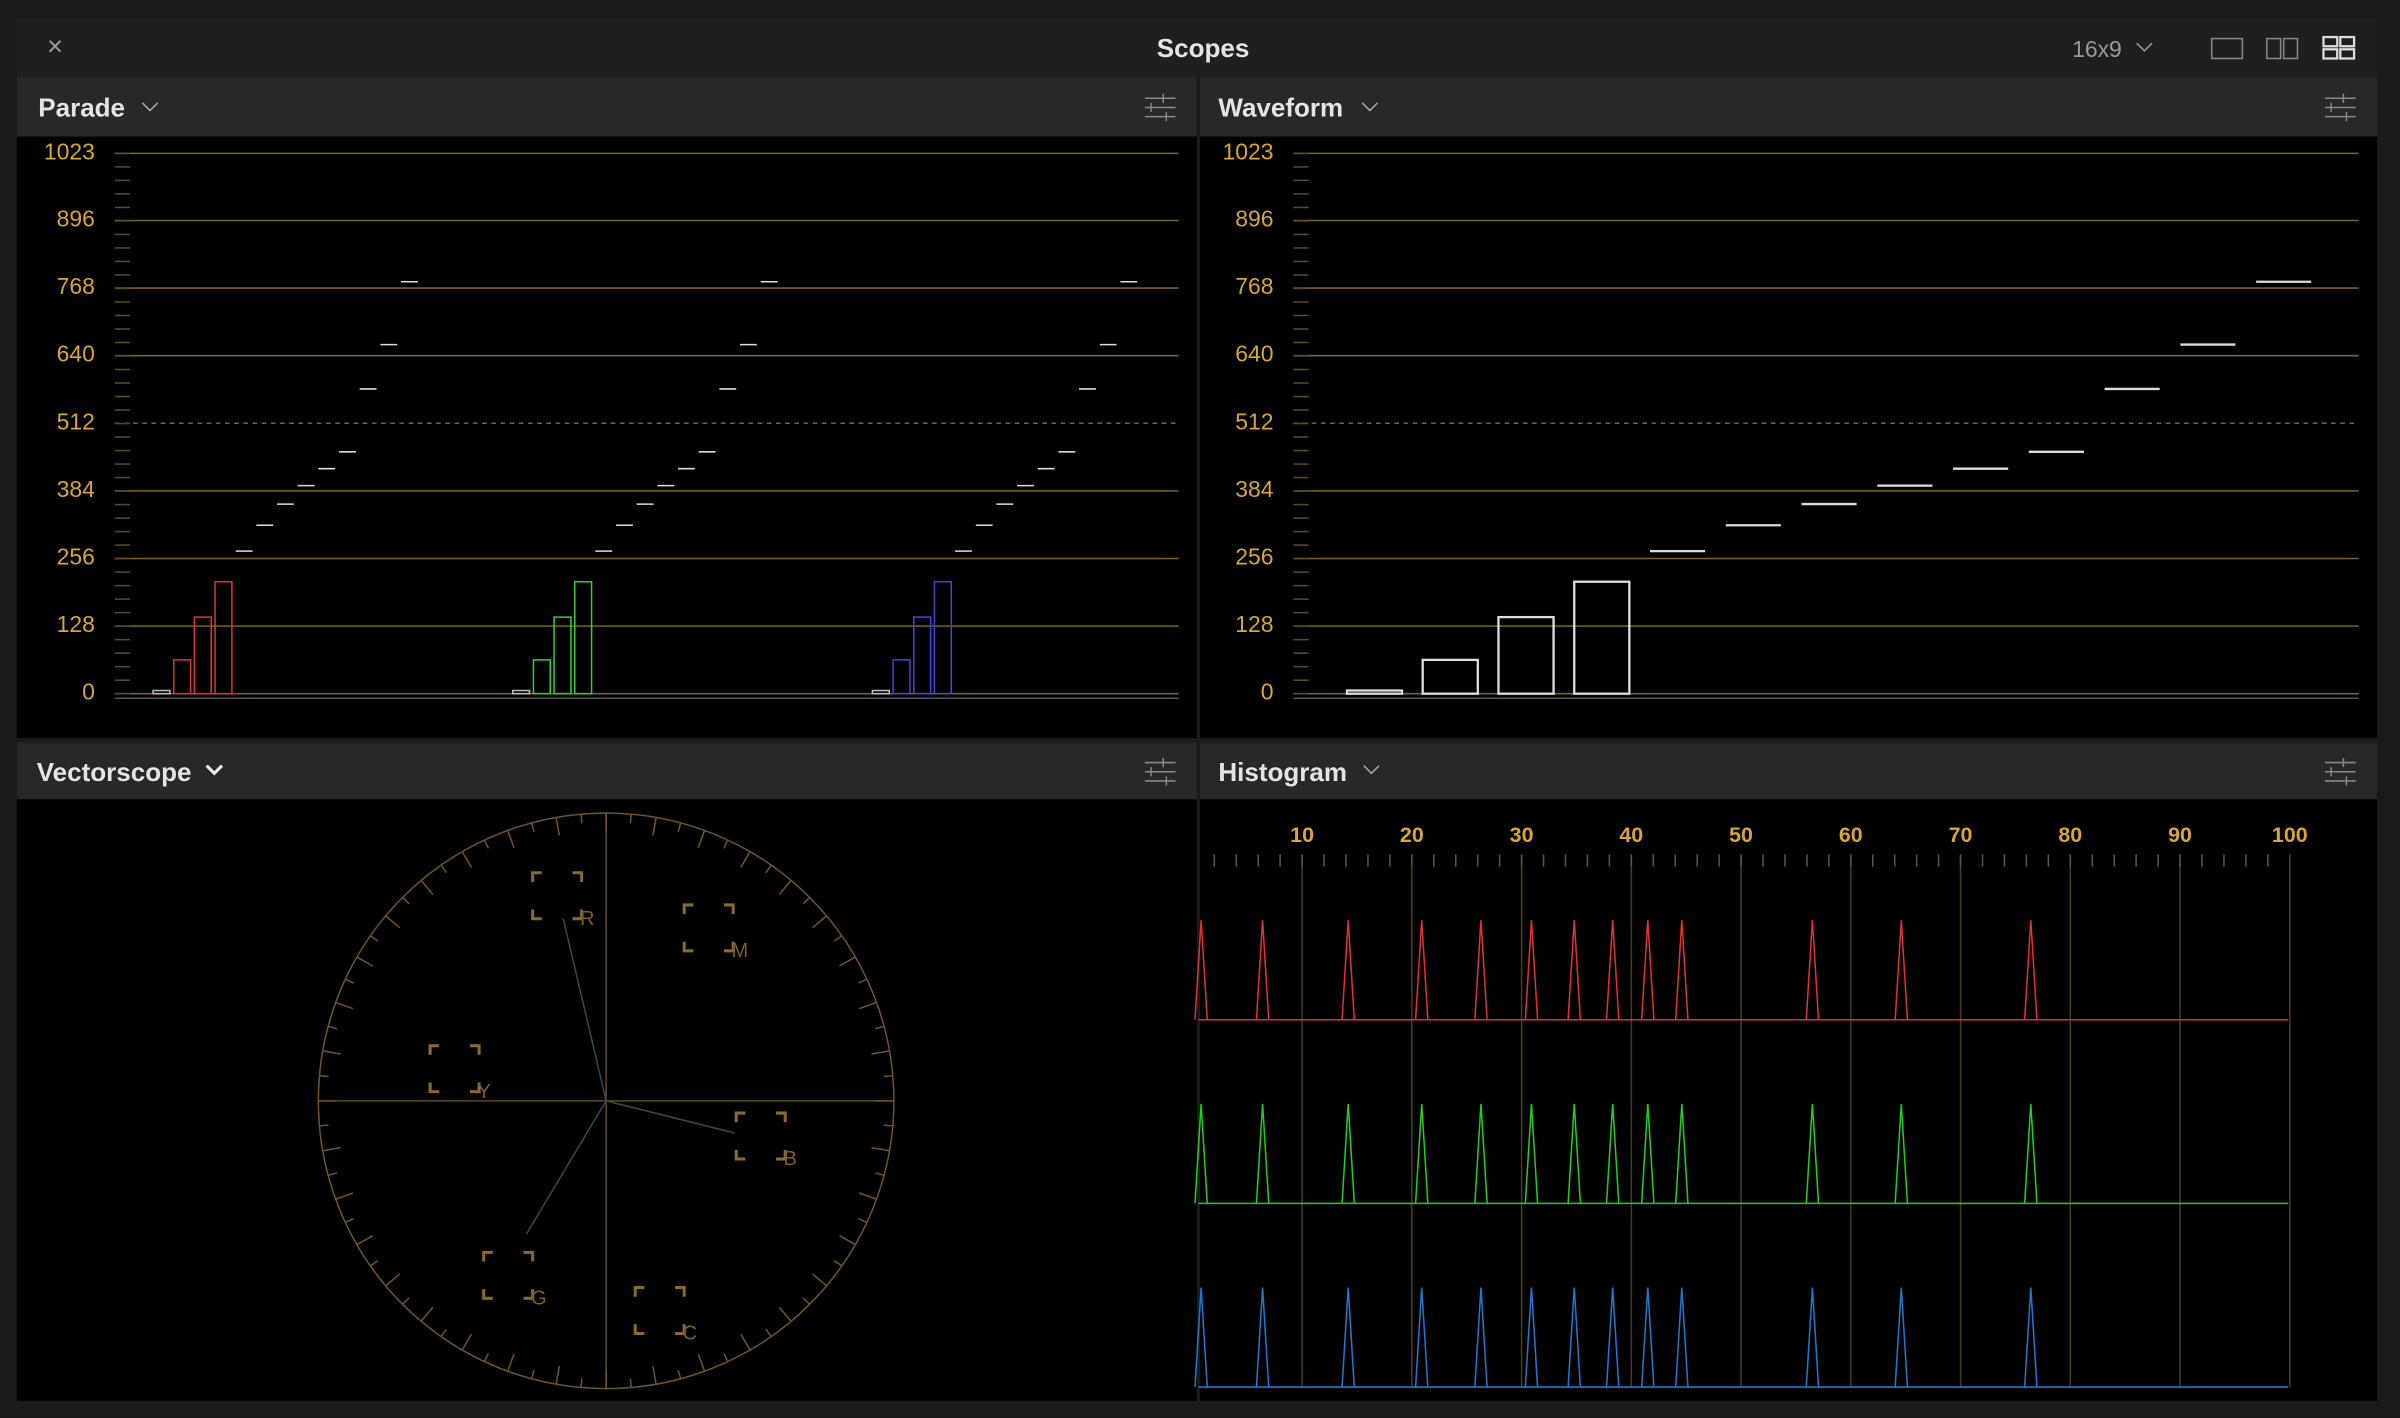 The width and height of the screenshot is (2400, 1418). Describe the element at coordinates (1961, 835) in the screenshot. I see `x-tick-label: 70` at that location.